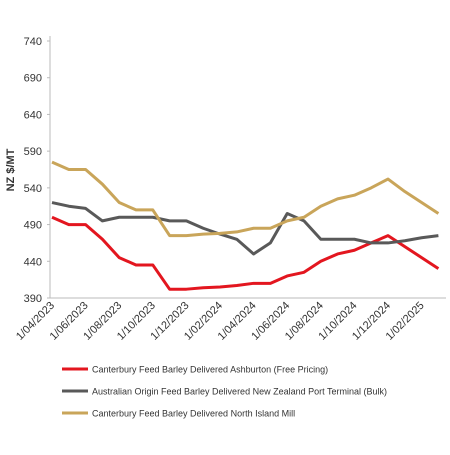 This screenshot has width=450, height=455. Describe the element at coordinates (33, 42) in the screenshot. I see `y-tick-label: 740` at that location.